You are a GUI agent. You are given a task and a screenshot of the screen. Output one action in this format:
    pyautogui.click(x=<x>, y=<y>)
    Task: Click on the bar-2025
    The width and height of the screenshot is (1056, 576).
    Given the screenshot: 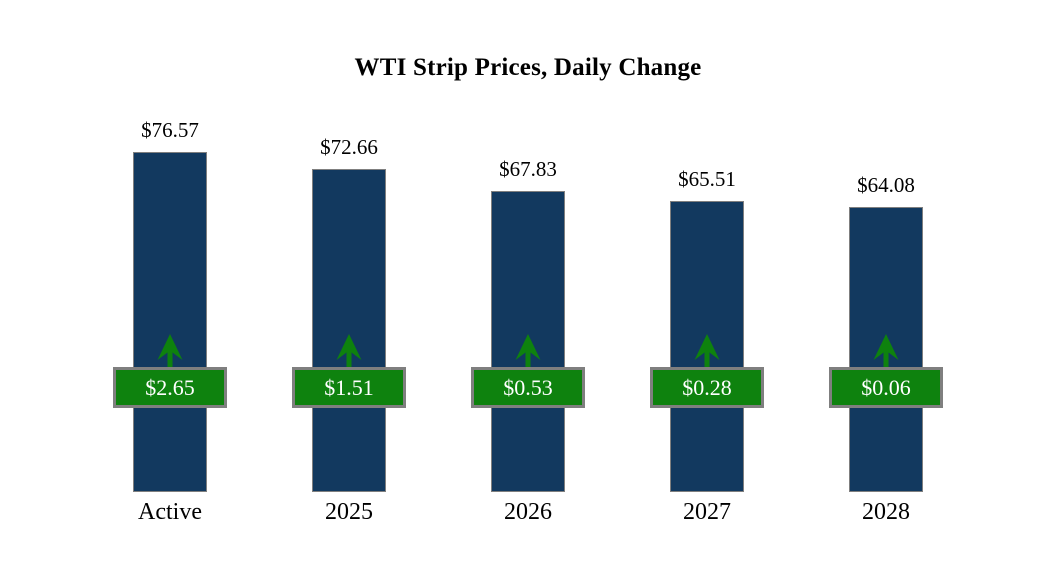 What is the action you would take?
    pyautogui.click(x=349, y=330)
    